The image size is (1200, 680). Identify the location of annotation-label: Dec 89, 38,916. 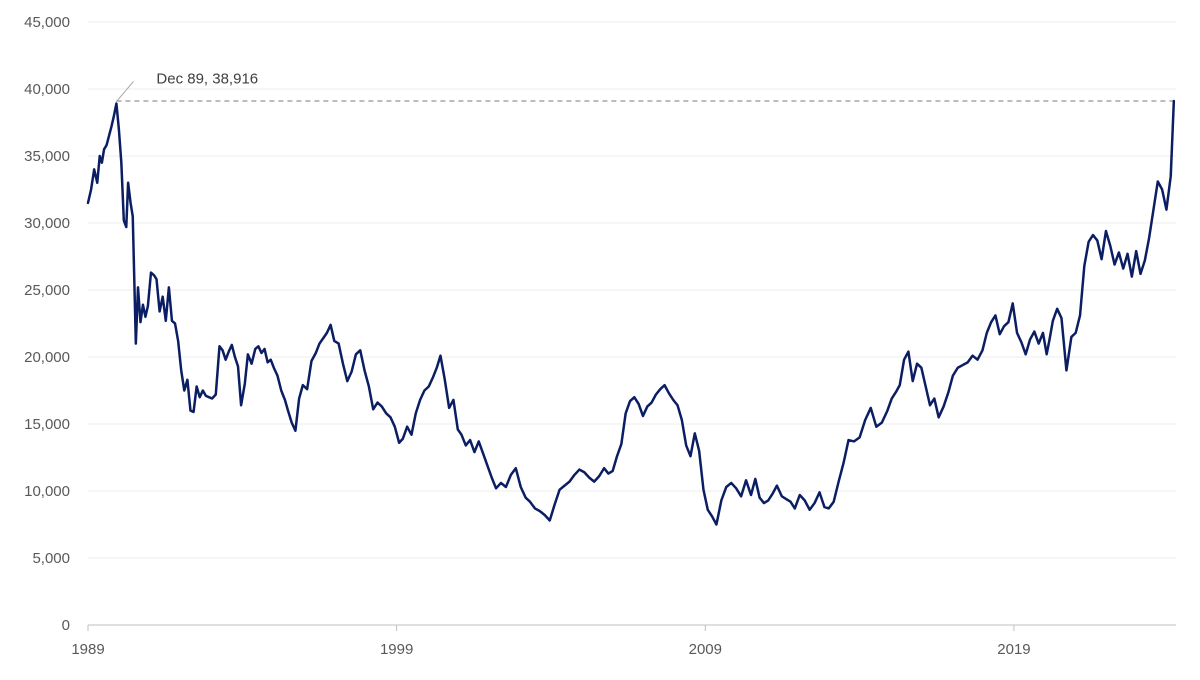
(207, 79).